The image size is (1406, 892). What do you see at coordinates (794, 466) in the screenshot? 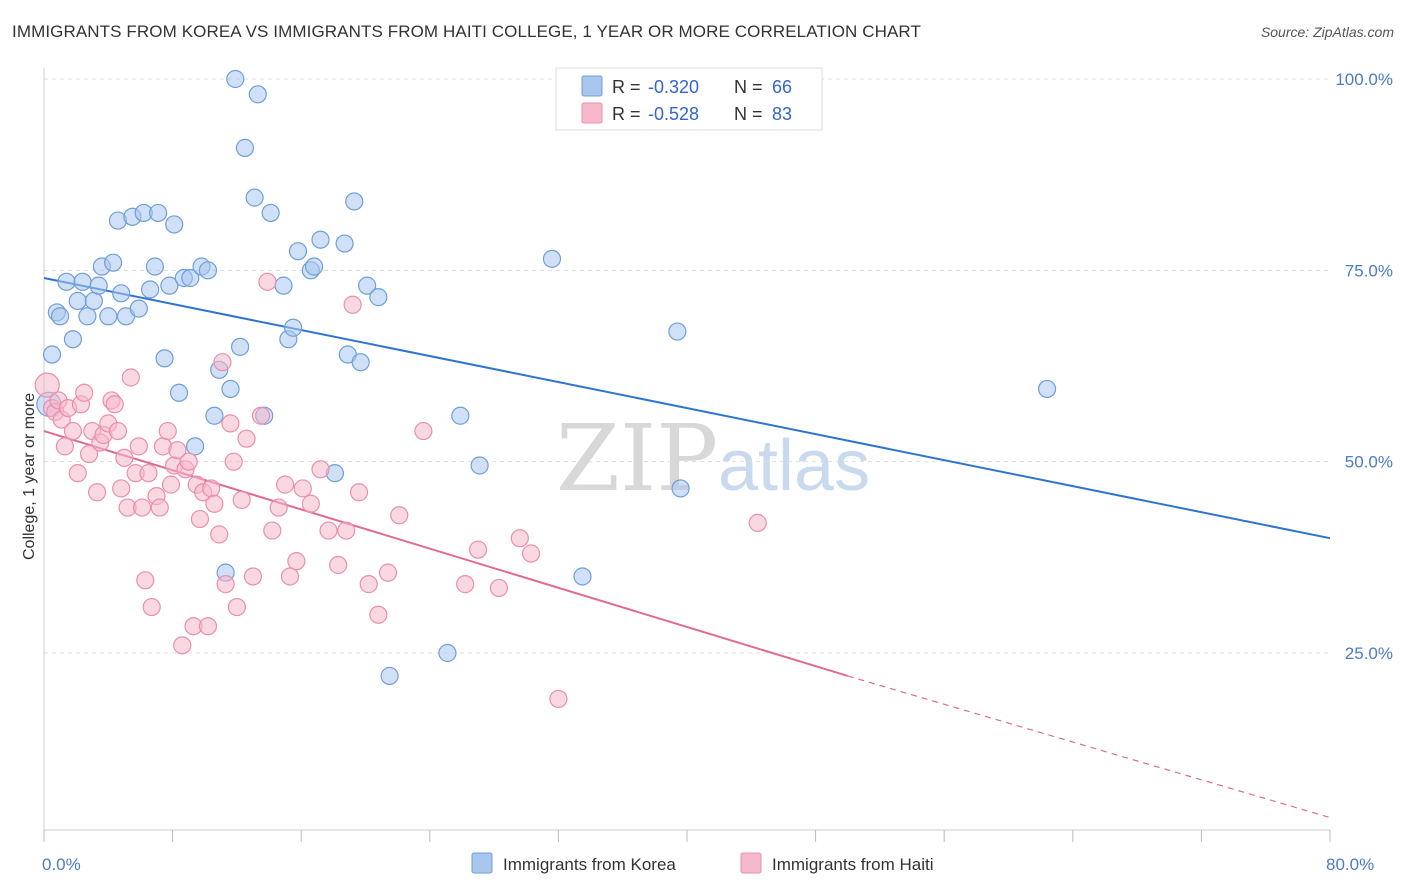
I see `watermark-atlas: atlas` at bounding box center [794, 466].